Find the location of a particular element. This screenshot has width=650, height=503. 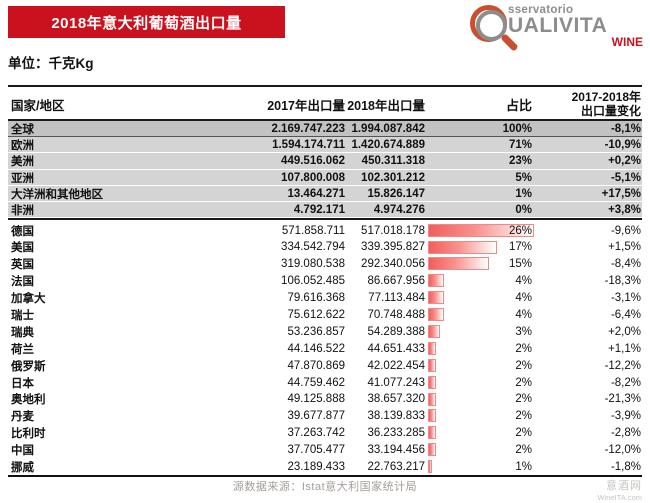

row-name: 法国 is located at coordinates (22, 282).